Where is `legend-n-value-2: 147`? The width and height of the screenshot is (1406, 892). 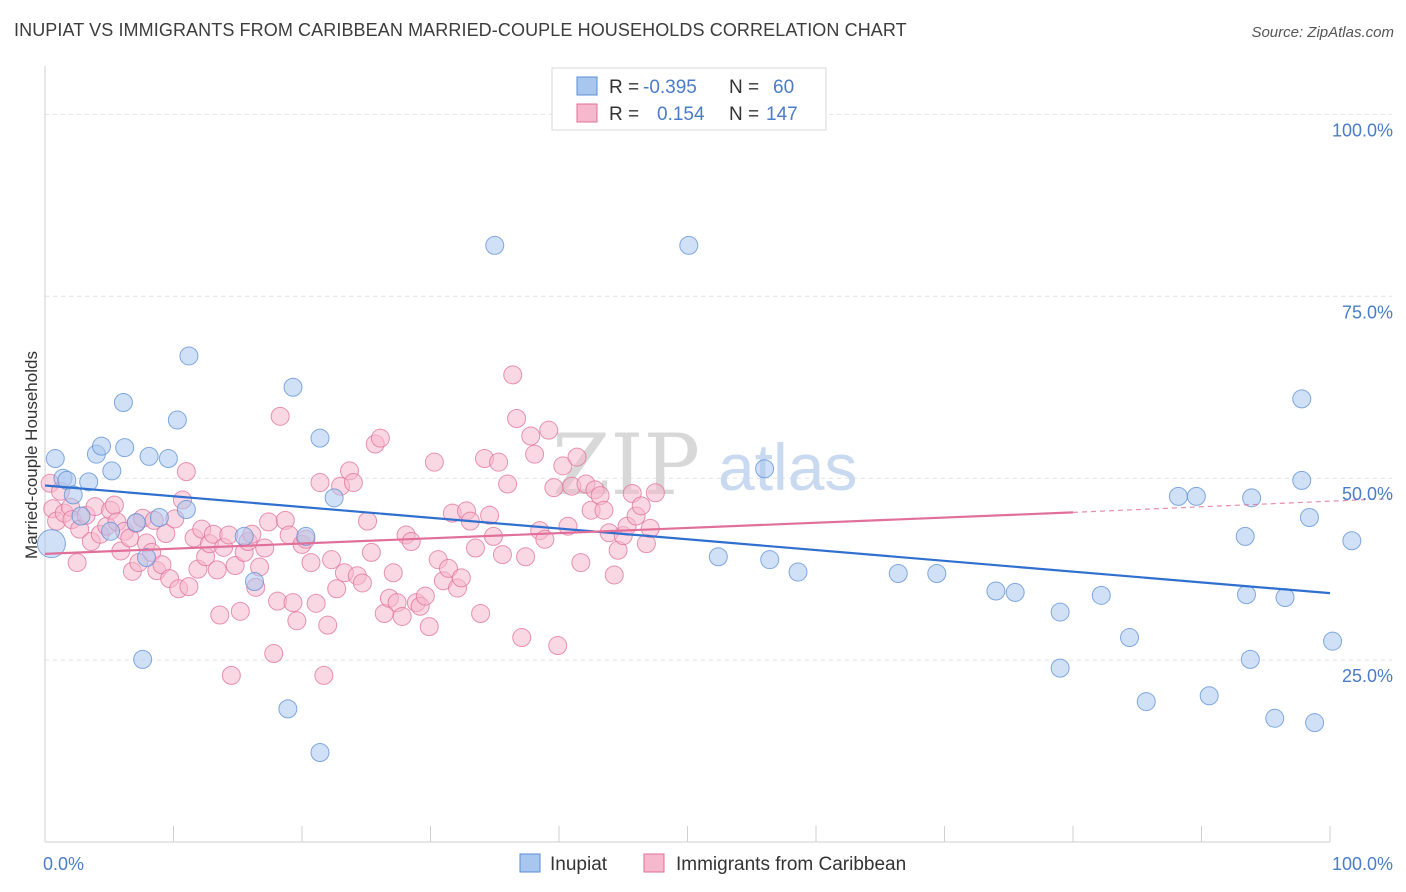 legend-n-value-2: 147 is located at coordinates (782, 114).